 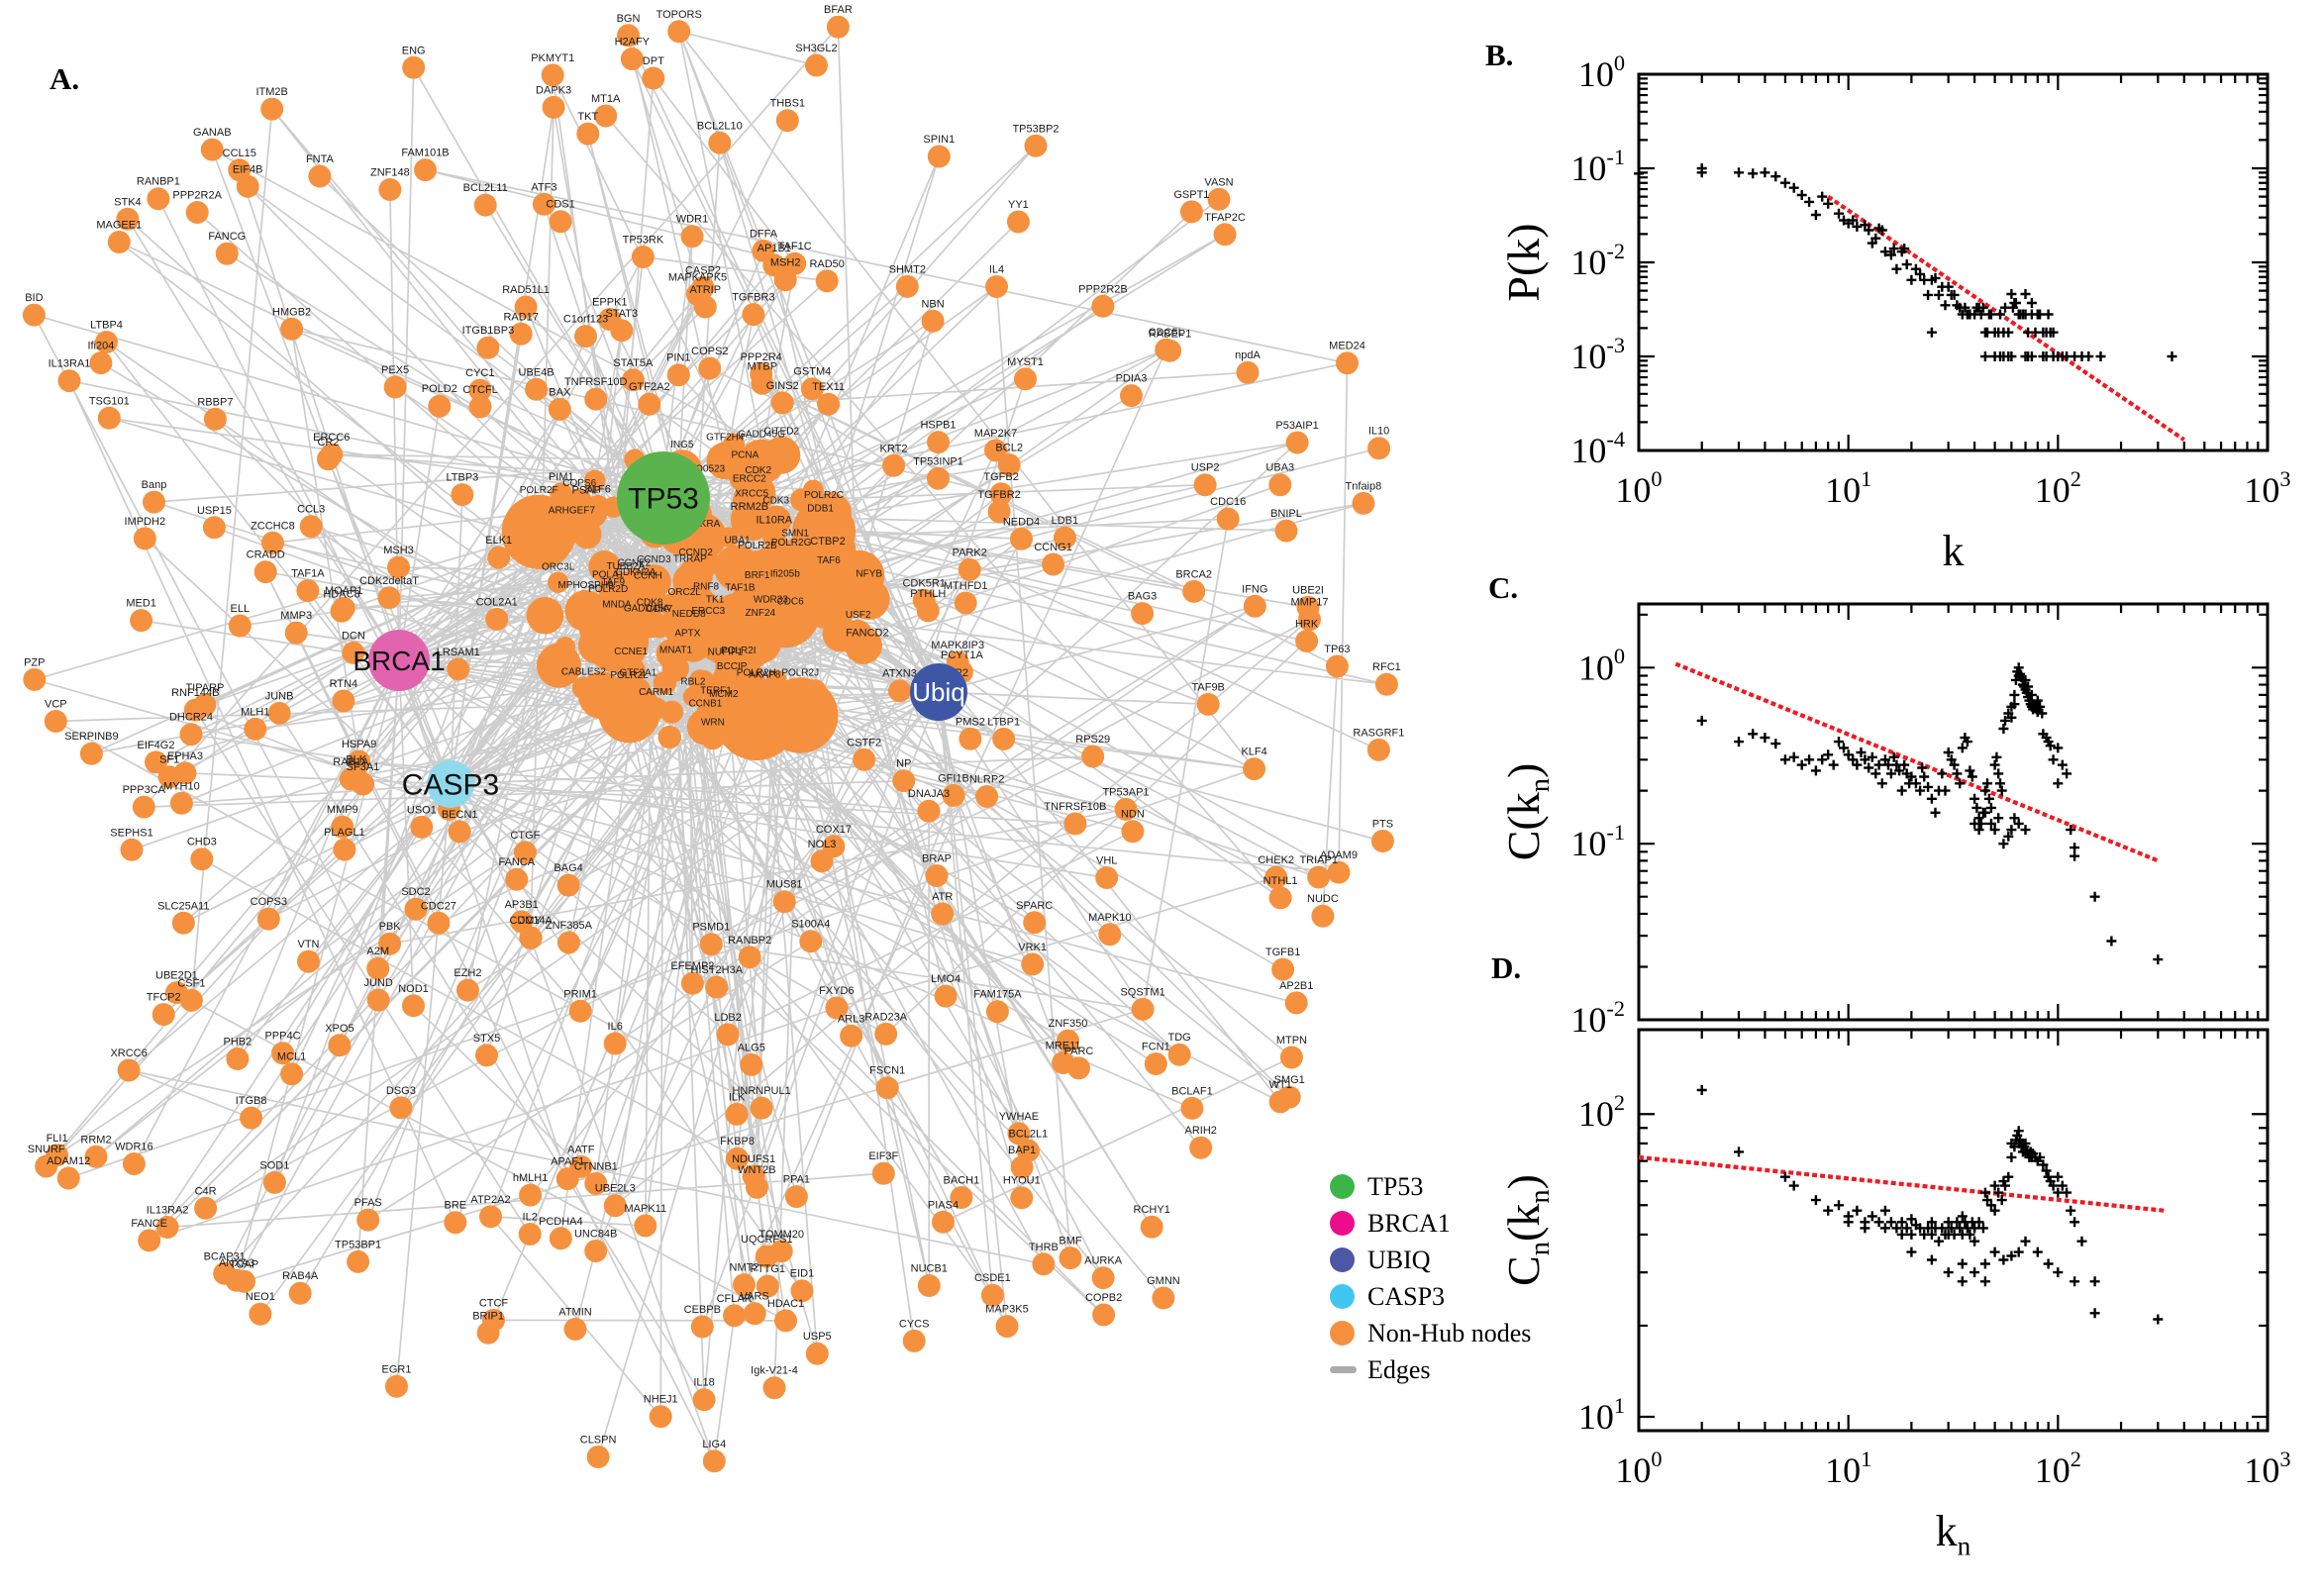 What do you see at coordinates (154, 485) in the screenshot?
I see `node-label: Banp` at bounding box center [154, 485].